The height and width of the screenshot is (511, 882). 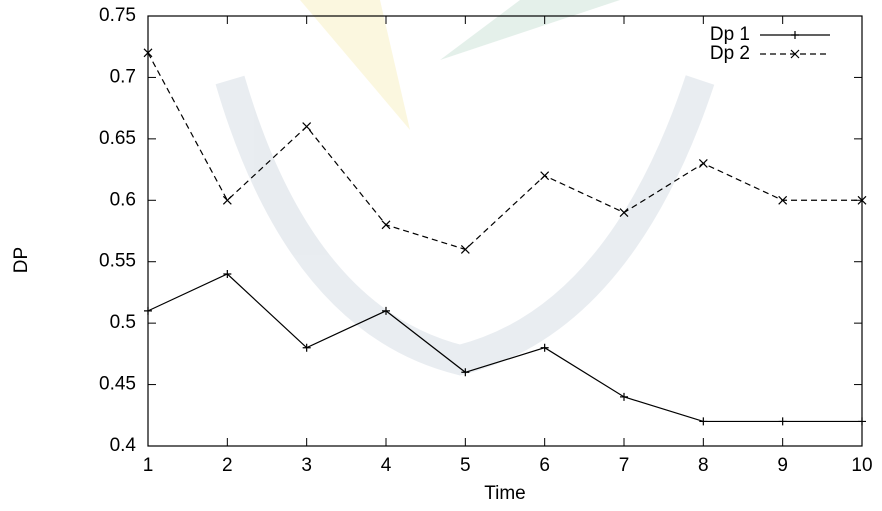 What do you see at coordinates (123, 199) in the screenshot?
I see `y-tick-label: 0.6` at bounding box center [123, 199].